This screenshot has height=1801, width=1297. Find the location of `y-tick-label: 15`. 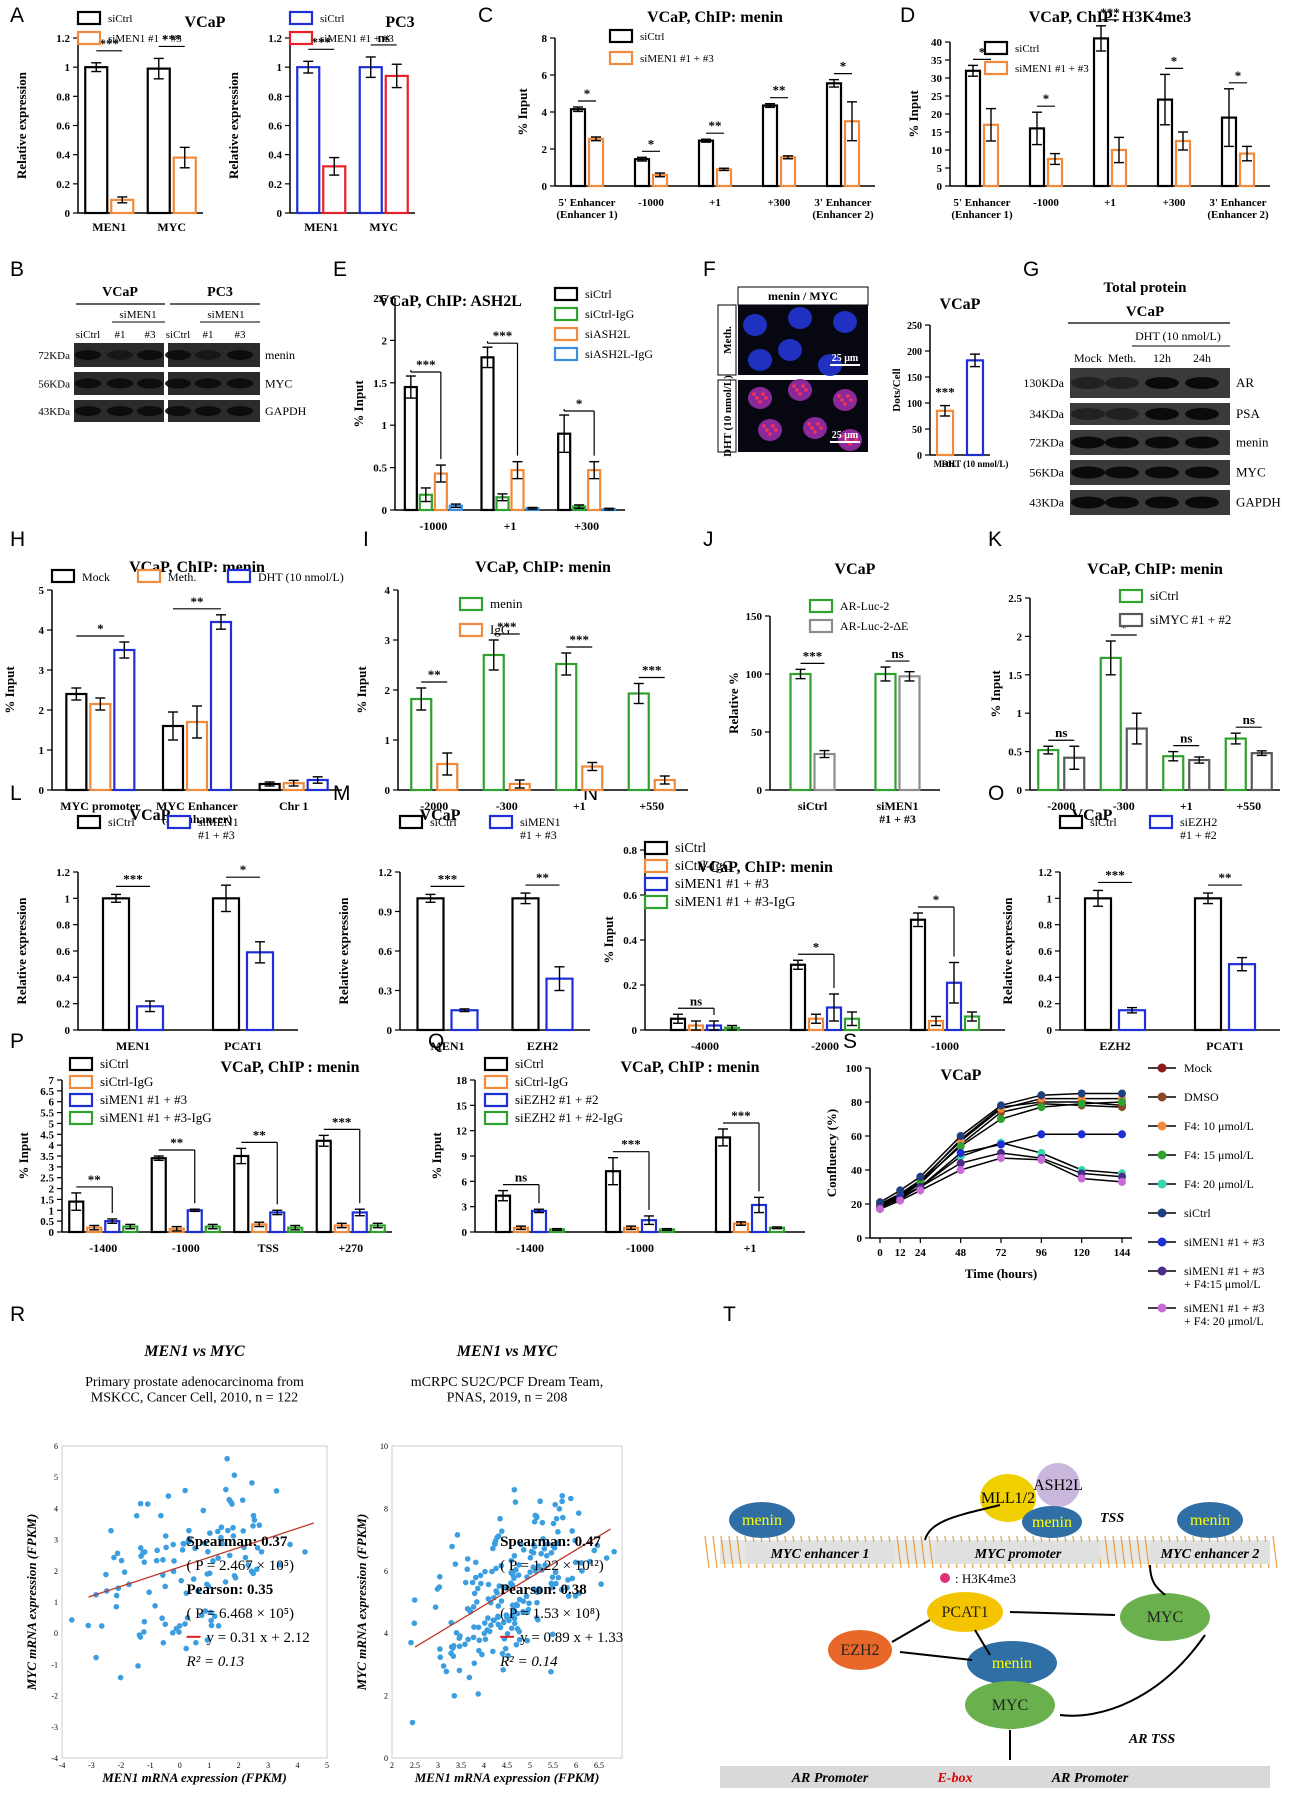

y-tick-label: 15 is located at coordinates (462, 1106).